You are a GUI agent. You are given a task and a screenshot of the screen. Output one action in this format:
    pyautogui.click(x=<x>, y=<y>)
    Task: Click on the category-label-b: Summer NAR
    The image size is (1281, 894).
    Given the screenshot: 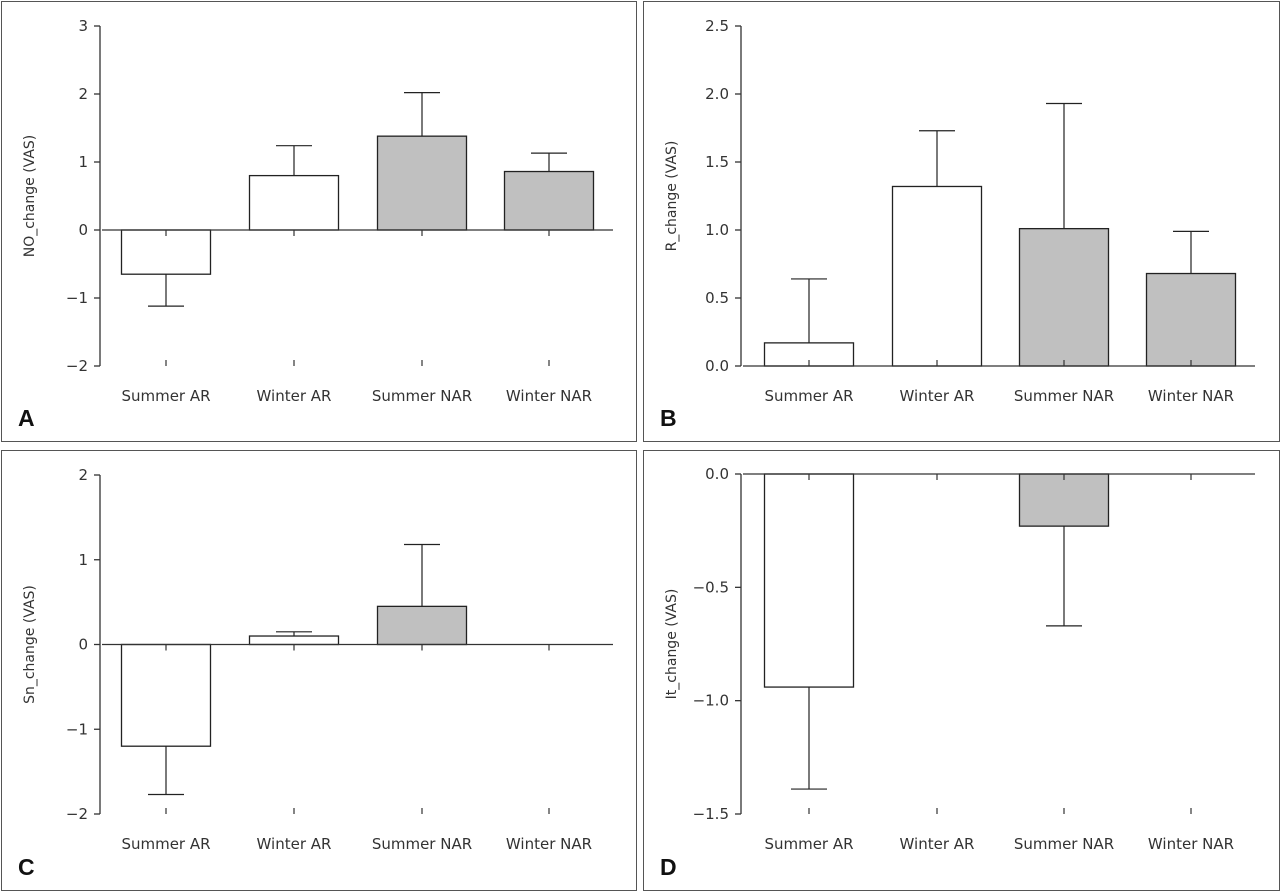 What is the action you would take?
    pyautogui.click(x=1064, y=396)
    